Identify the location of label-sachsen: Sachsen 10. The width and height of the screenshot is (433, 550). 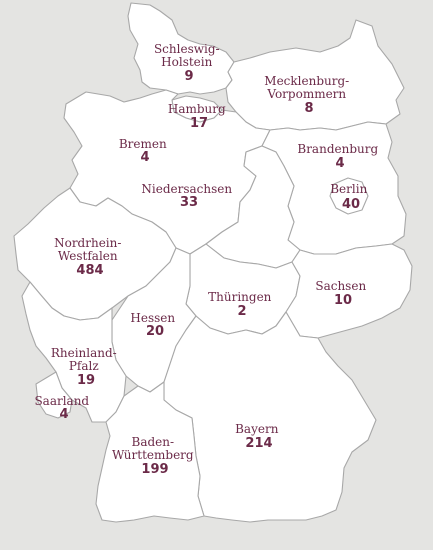
(342, 292).